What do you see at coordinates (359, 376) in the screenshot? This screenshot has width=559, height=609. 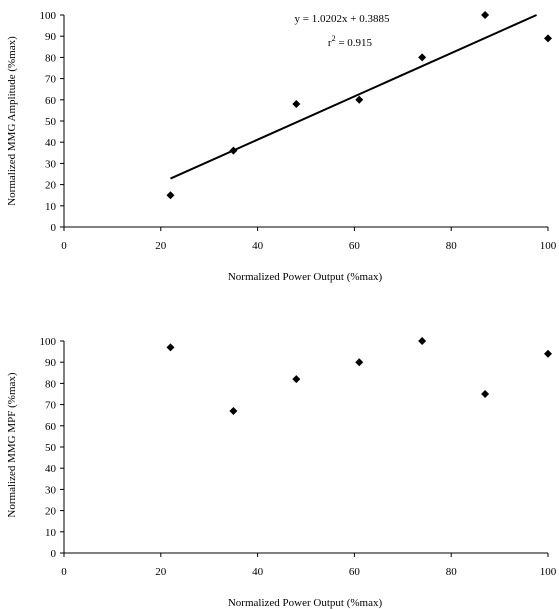 I see `mpf-points` at bounding box center [359, 376].